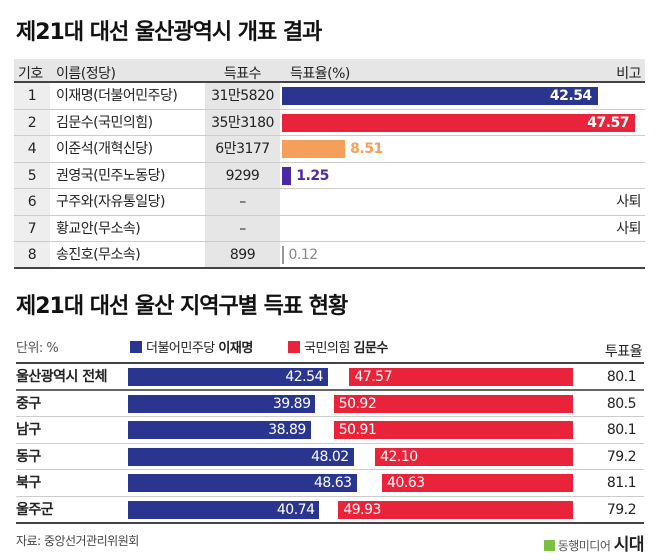 Image resolution: width=658 pixels, height=560 pixels. What do you see at coordinates (628, 74) in the screenshot?
I see `header-note: 비고` at bounding box center [628, 74].